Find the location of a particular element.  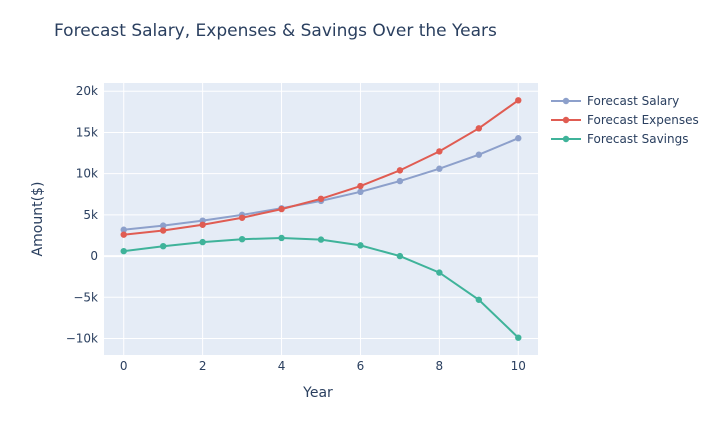

legend-item-forecast-expenses: Forecast Expenses is located at coordinates (625, 120).